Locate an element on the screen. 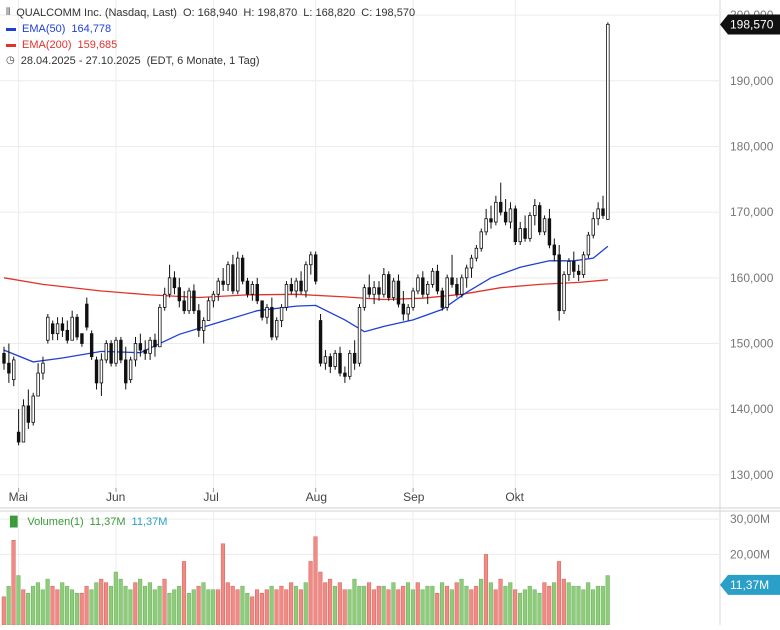 The width and height of the screenshot is (780, 630). price-tick-label: 140,000 is located at coordinates (752, 409).